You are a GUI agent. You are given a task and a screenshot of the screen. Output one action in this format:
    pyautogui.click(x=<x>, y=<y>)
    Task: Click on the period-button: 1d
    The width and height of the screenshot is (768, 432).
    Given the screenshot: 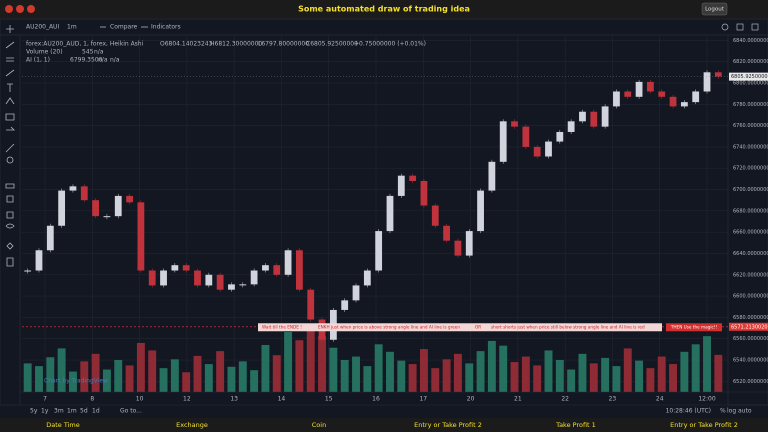 What is the action you would take?
    pyautogui.click(x=96, y=411)
    